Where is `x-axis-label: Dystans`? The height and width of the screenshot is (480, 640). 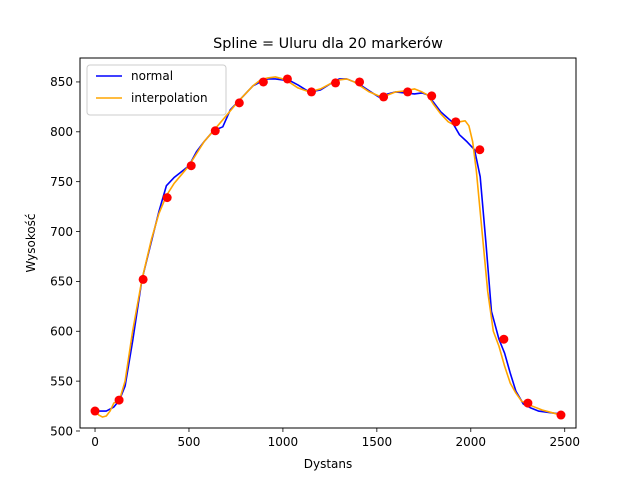 x-axis-label: Dystans is located at coordinates (328, 464).